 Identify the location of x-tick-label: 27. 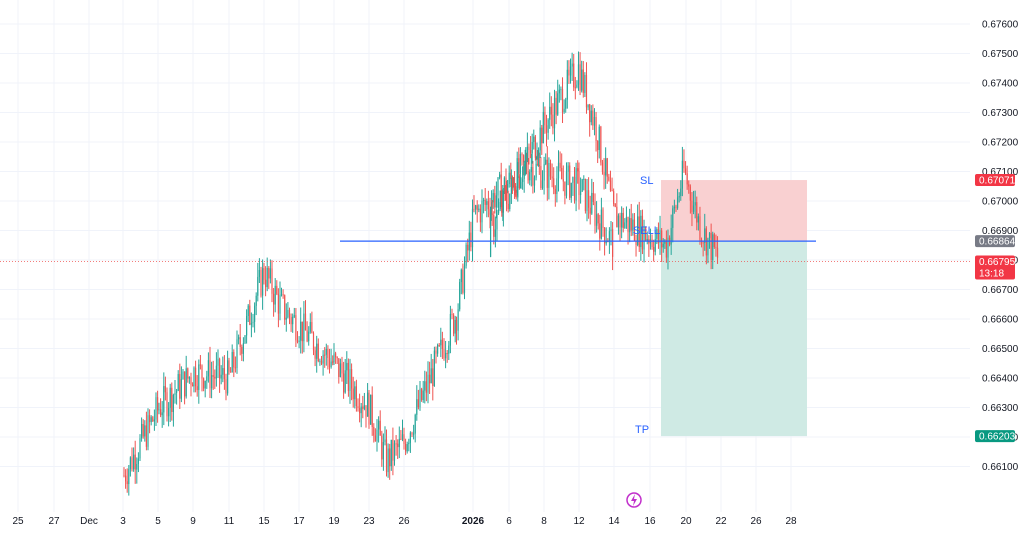
(54, 521).